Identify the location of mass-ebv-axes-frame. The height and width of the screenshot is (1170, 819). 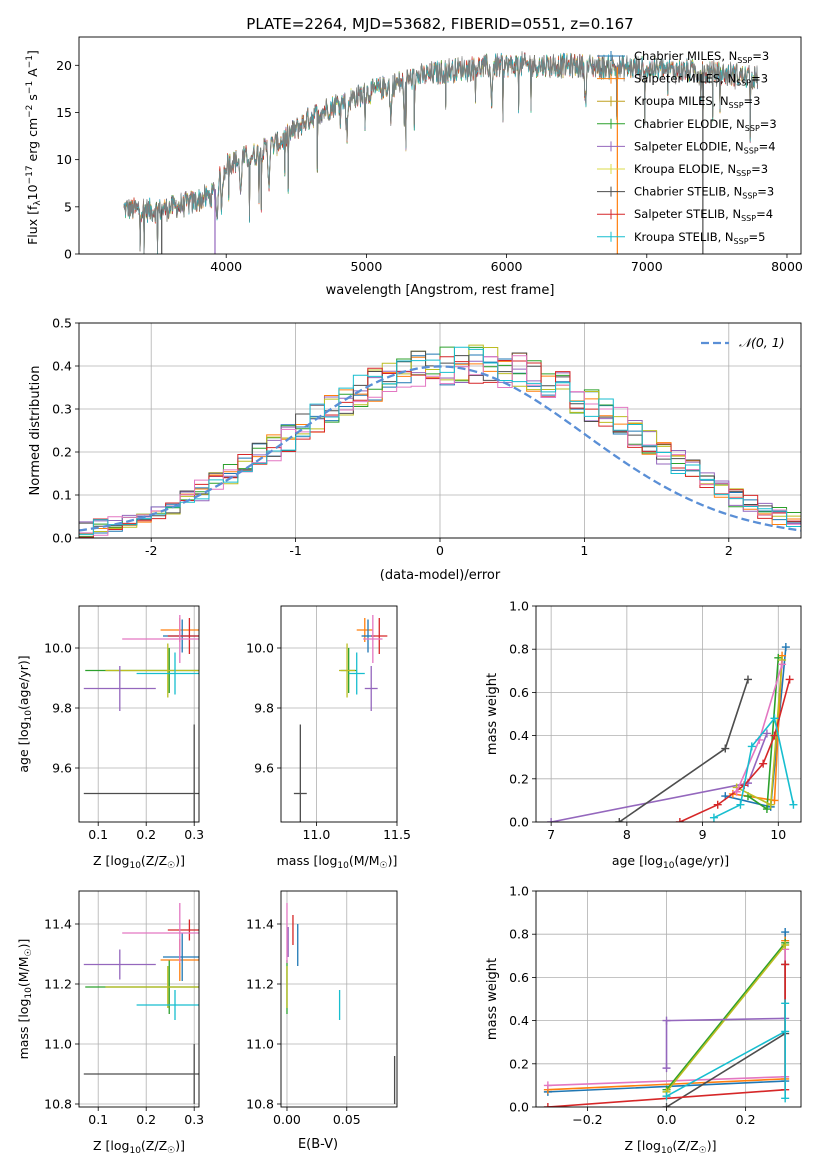
(339, 999).